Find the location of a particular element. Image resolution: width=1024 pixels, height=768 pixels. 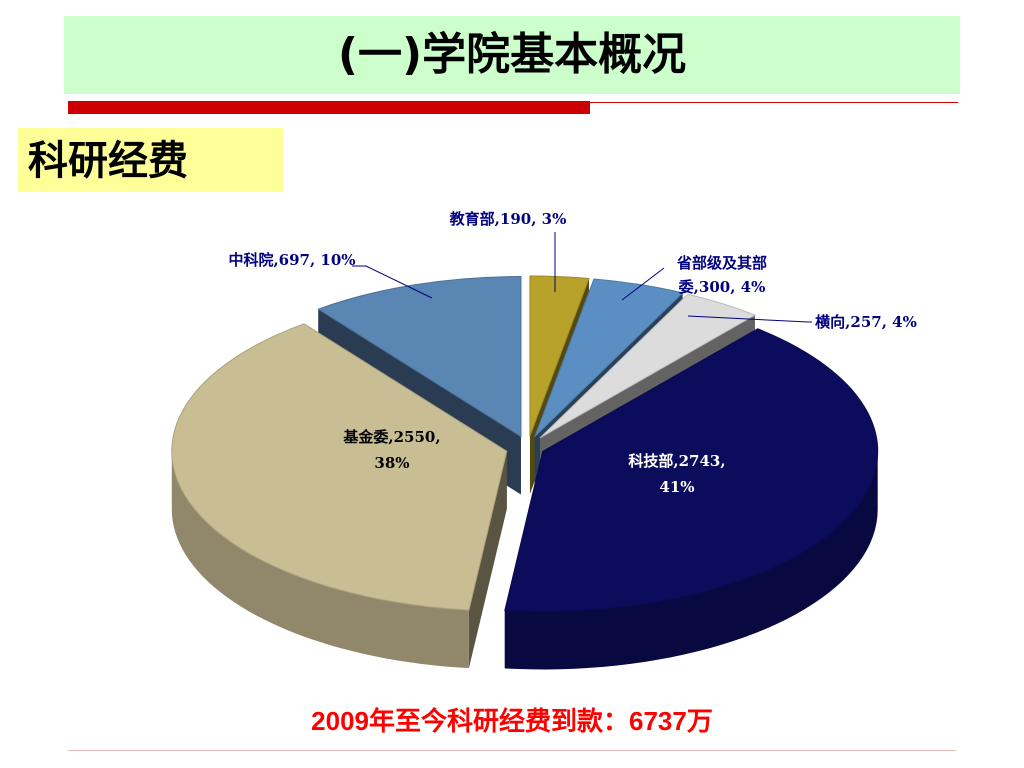

page-title: (一)学院基本概况 is located at coordinates (512, 54).